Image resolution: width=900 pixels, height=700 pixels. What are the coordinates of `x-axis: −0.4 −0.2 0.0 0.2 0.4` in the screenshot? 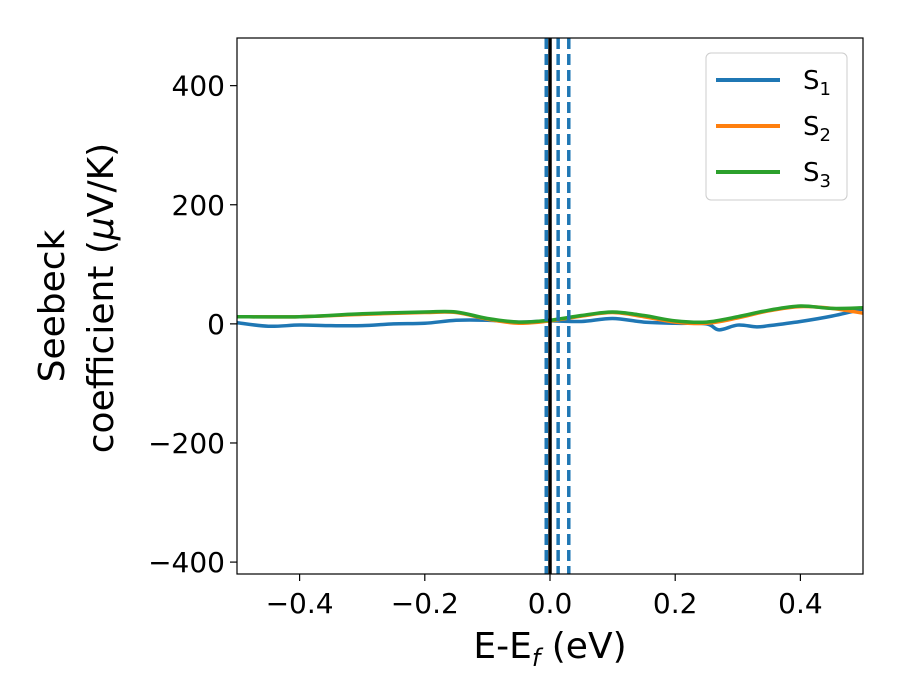 It's located at (544, 597).